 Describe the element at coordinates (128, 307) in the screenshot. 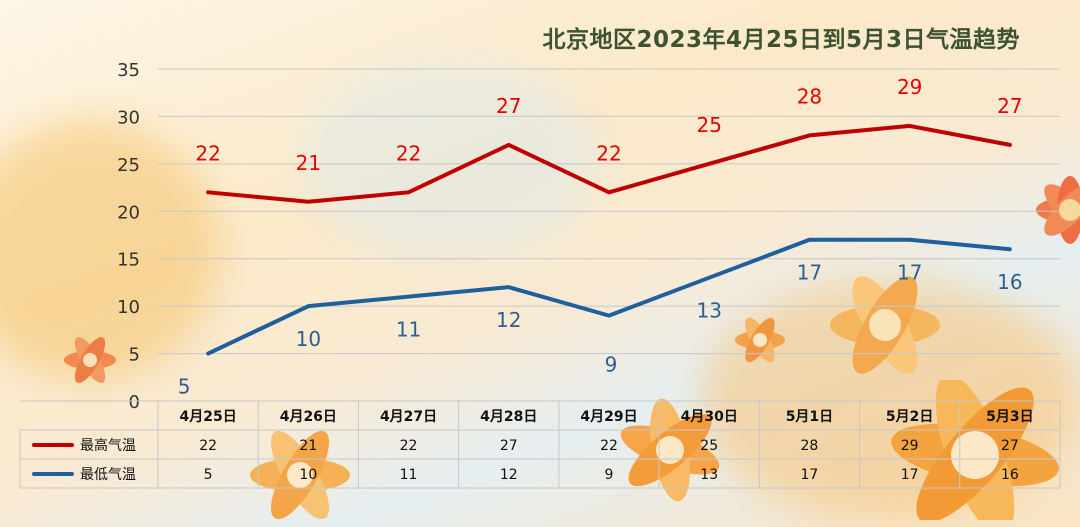

I see `y-tick-label: 10` at that location.